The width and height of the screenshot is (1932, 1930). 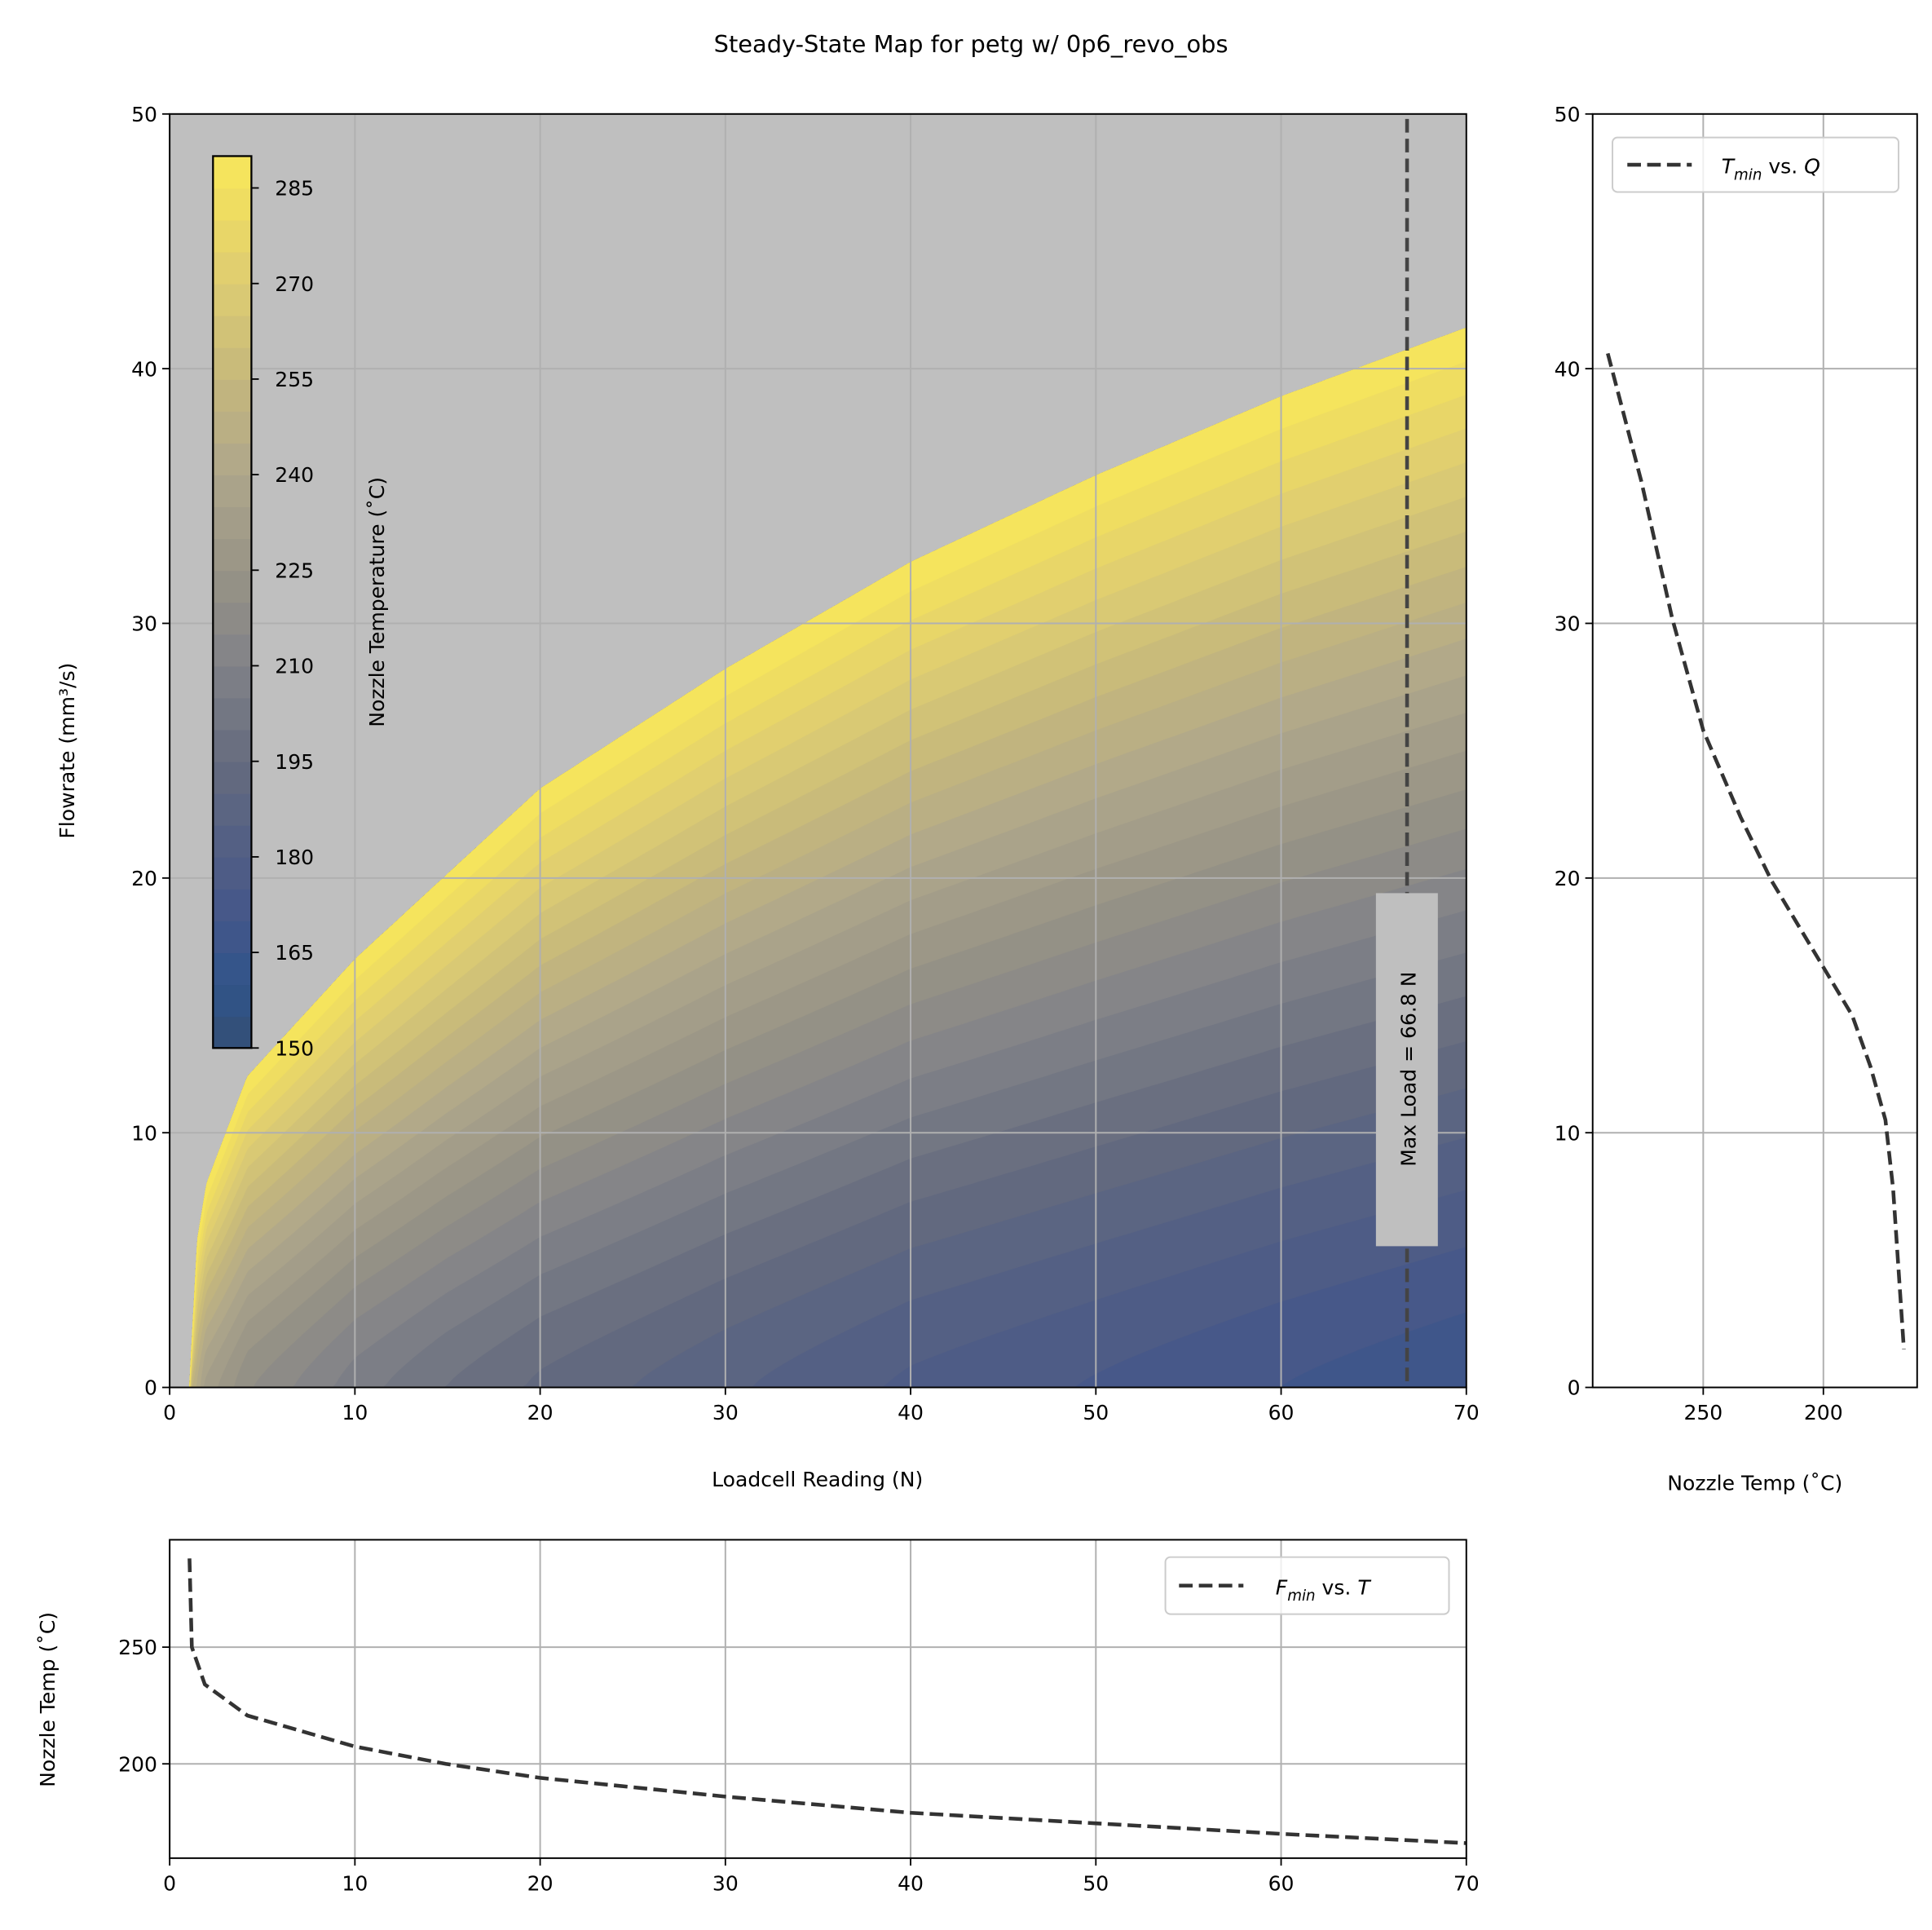 I want to click on colorbar-tick-label: 165, so click(x=294, y=953).